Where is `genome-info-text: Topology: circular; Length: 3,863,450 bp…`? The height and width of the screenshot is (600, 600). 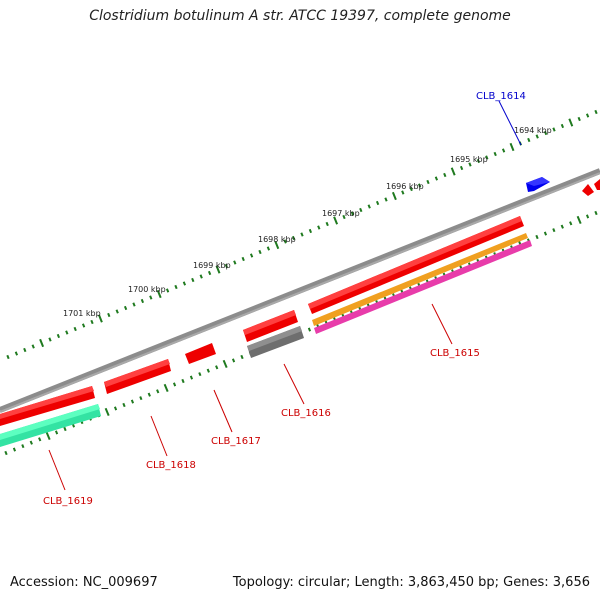
genome-info-text: Topology: circular; Length: 3,863,450 bp… is located at coordinates (411, 582).